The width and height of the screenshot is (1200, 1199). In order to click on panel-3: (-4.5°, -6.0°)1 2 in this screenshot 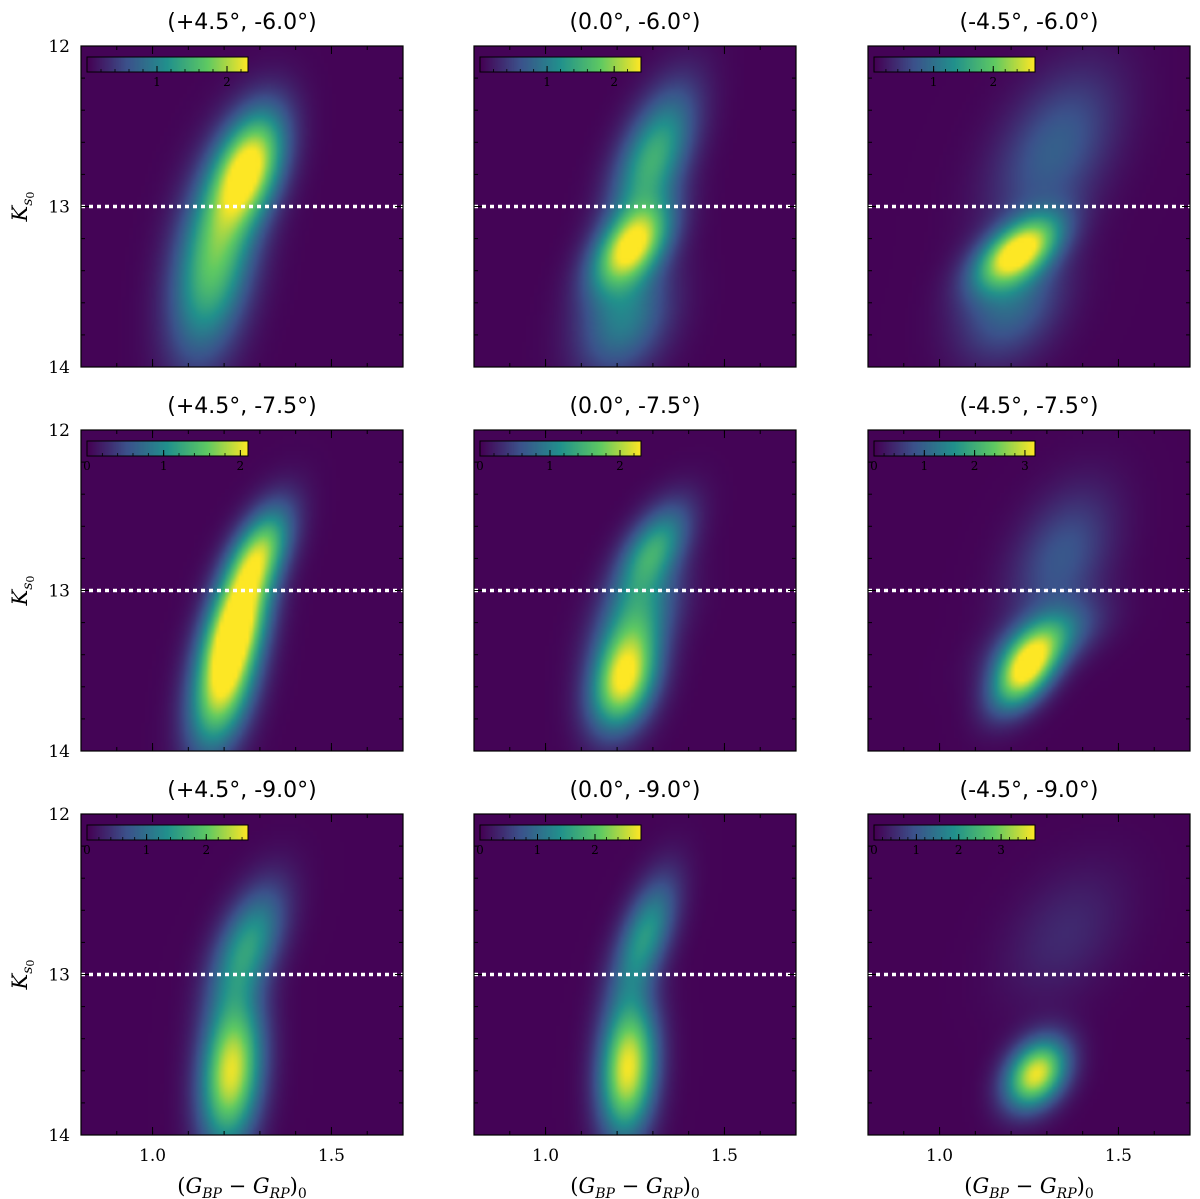, I will do `click(1029, 189)`.